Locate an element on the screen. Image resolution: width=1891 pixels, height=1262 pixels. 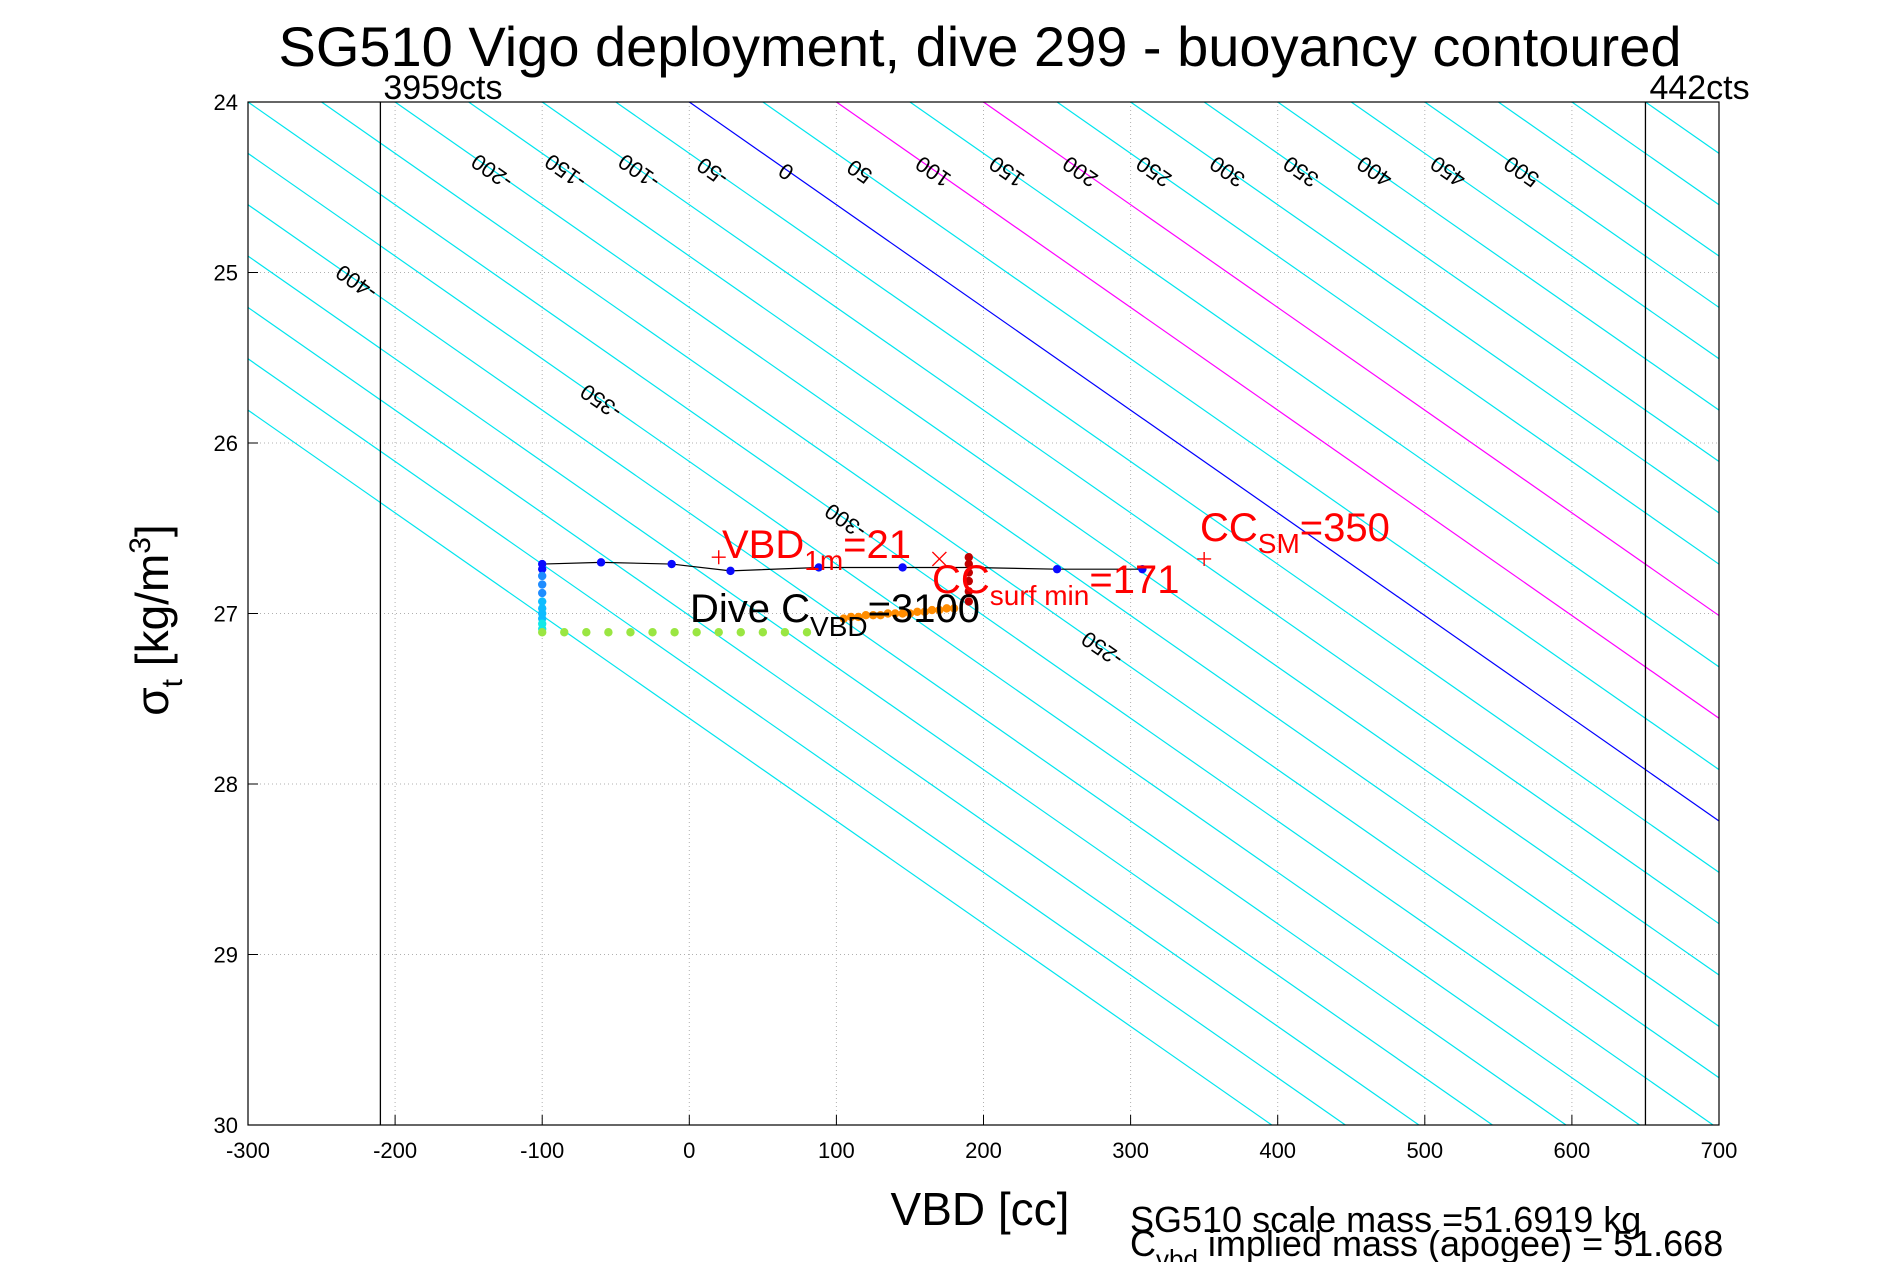
x-tick-label: -100 is located at coordinates (542, 1150).